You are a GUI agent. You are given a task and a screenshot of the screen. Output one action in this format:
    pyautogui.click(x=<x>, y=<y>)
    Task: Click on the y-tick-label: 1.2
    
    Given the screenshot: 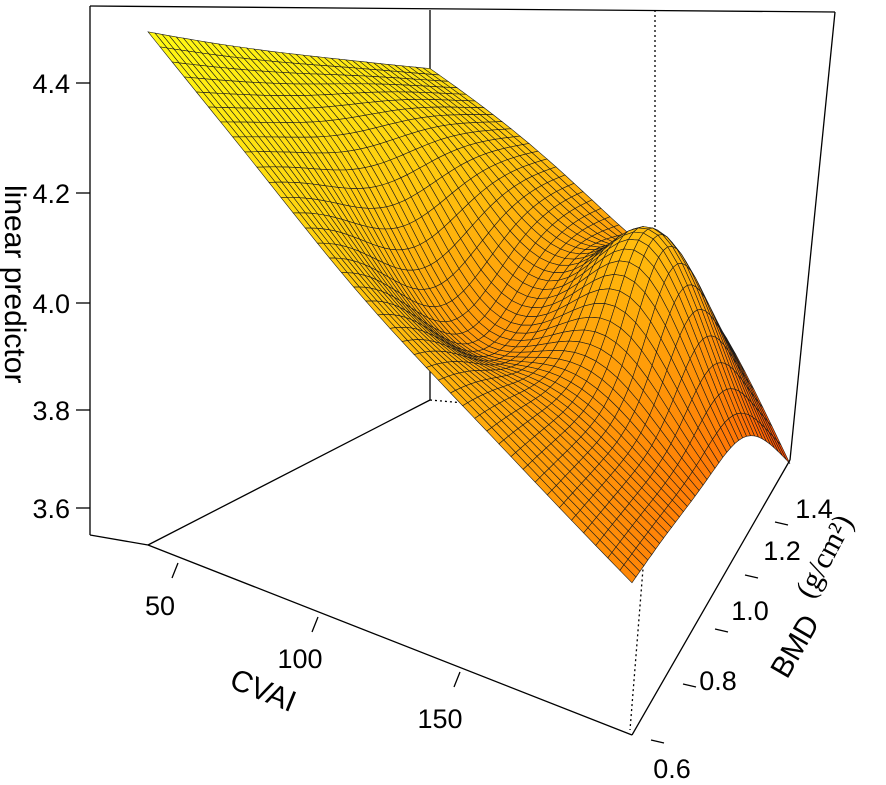 What is the action you would take?
    pyautogui.click(x=782, y=551)
    